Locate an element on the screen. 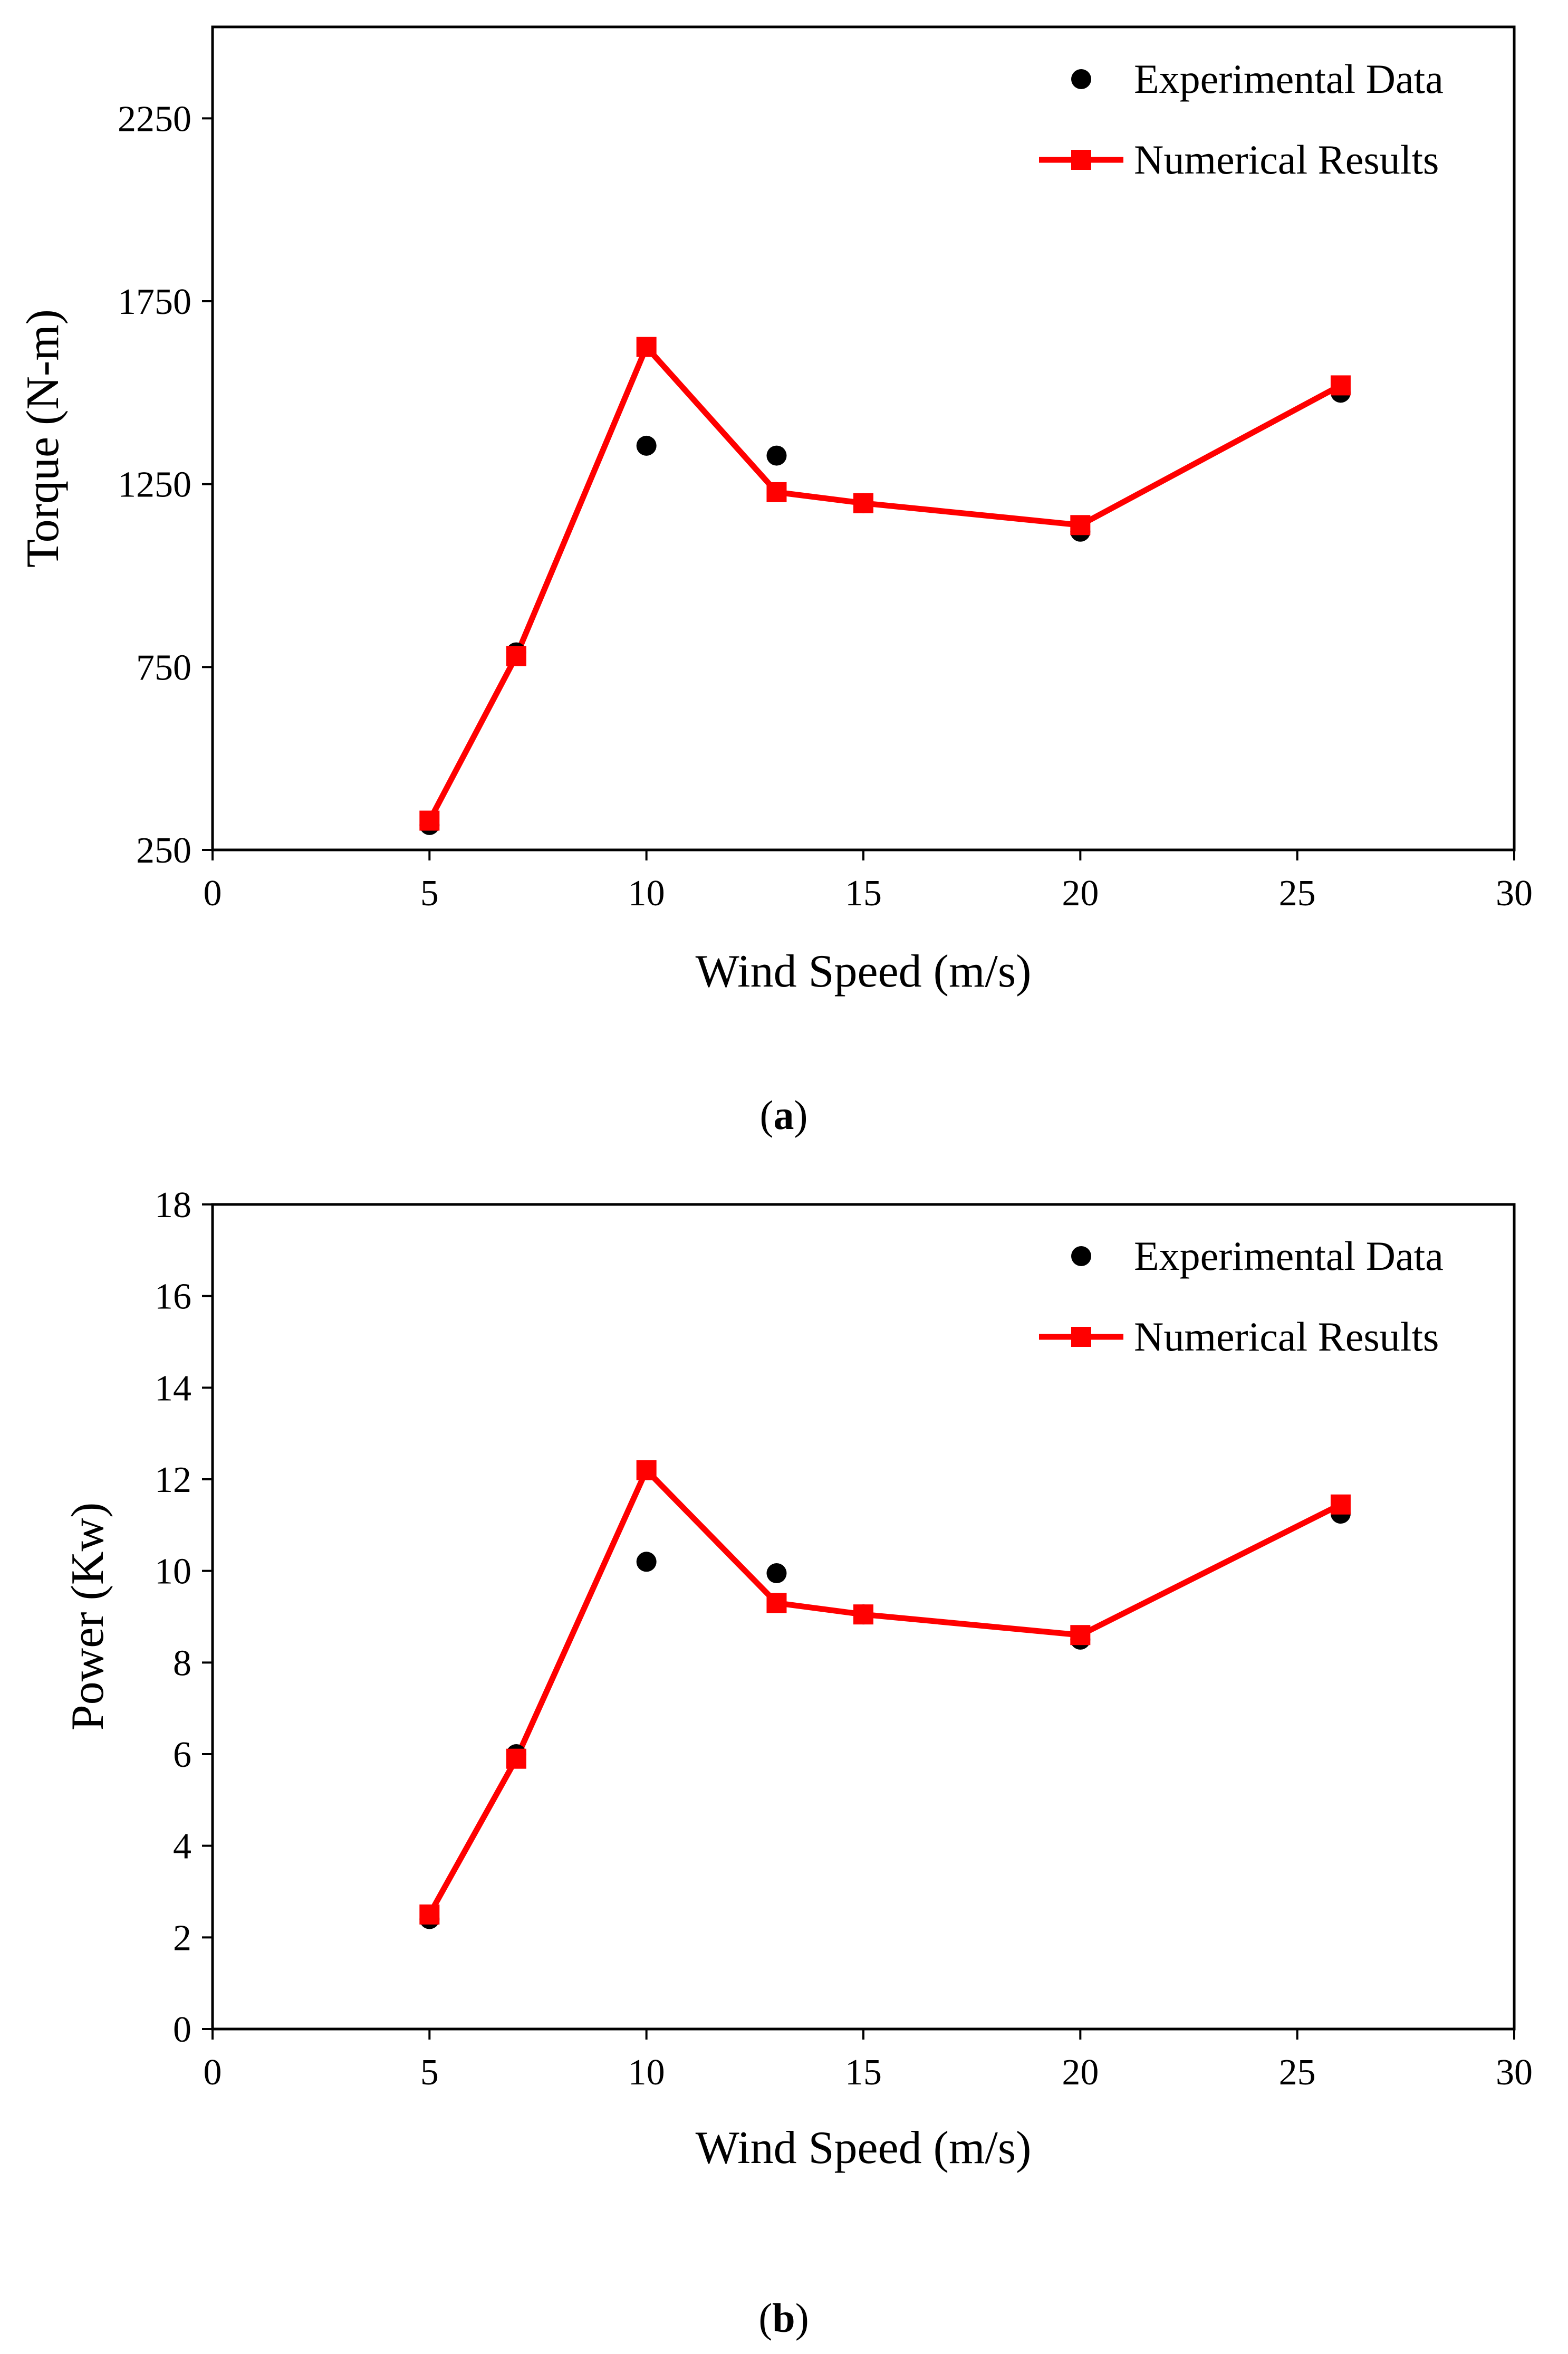 The height and width of the screenshot is (2354, 1568). y-tick-label: 2250 is located at coordinates (155, 119).